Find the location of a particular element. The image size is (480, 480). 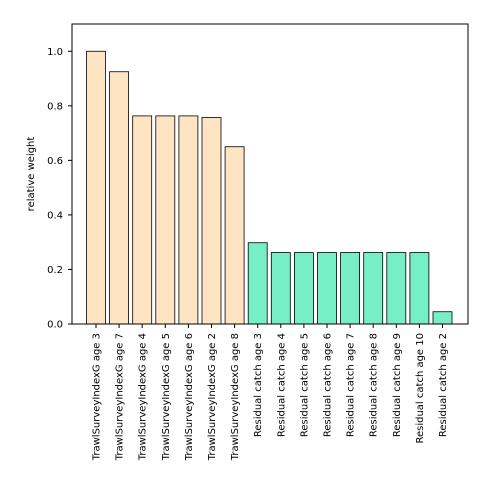

x-tick-label-1: TrawlSurveyIndexG age 3 is located at coordinates (97, 397).